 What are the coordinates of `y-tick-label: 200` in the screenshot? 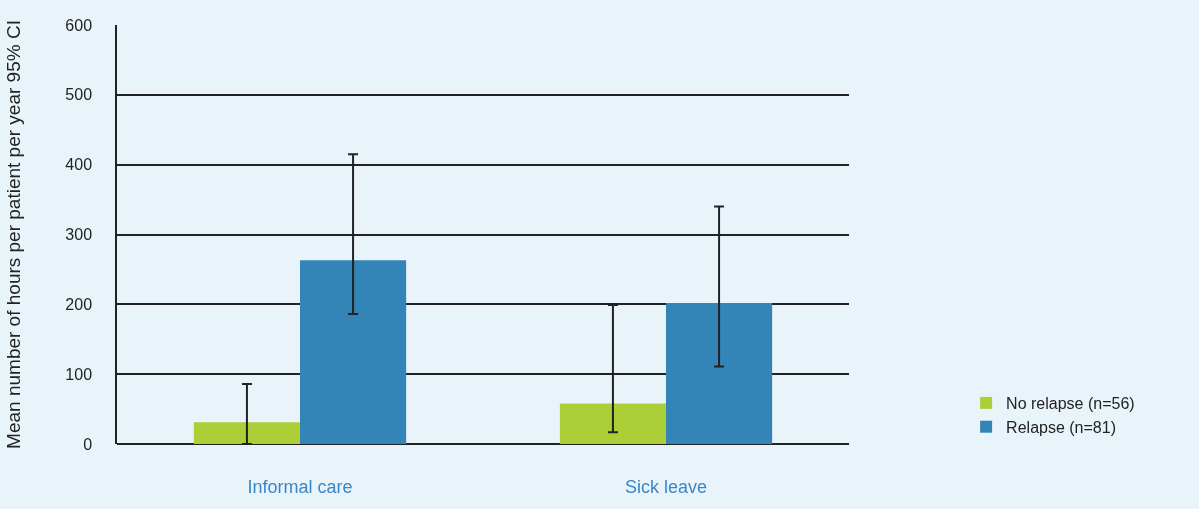 It's located at (79, 304).